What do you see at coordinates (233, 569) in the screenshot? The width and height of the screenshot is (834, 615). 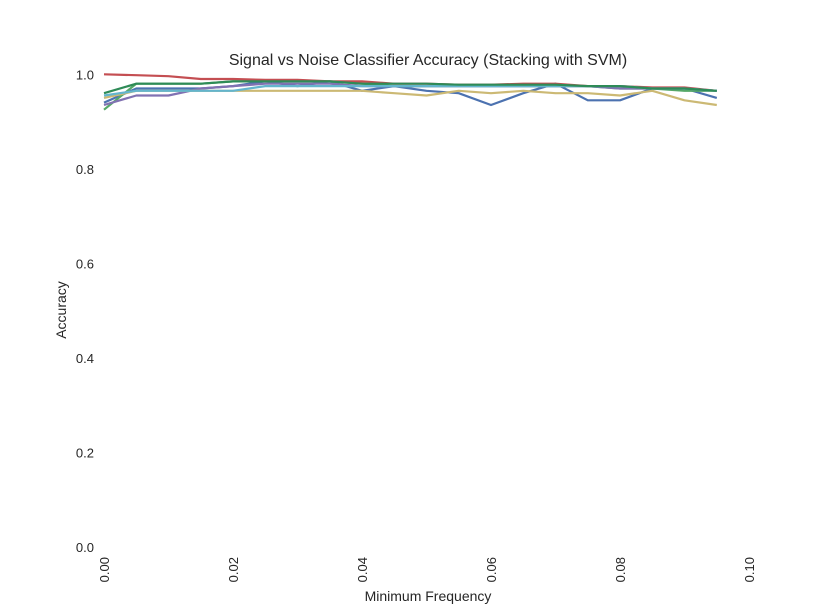 I see `x-tick-label: 0.02` at bounding box center [233, 569].